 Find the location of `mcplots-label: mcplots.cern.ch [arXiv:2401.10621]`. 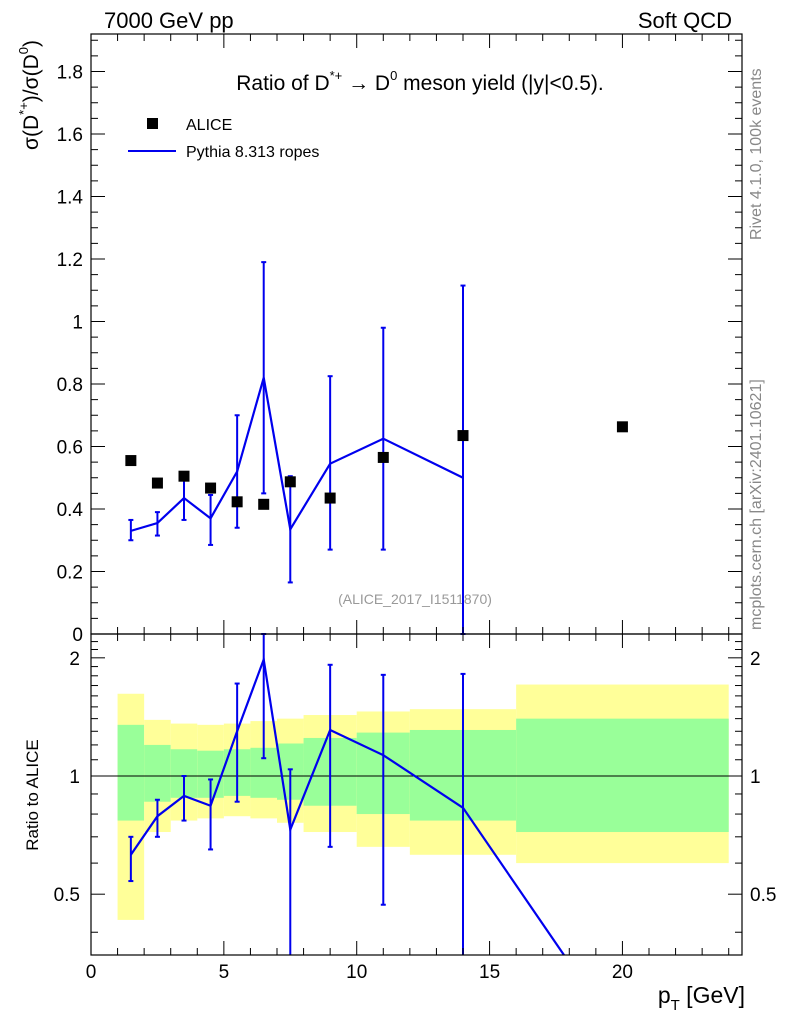

mcplots-label: mcplots.cern.ch [arXiv:2401.10621] is located at coordinates (756, 504).